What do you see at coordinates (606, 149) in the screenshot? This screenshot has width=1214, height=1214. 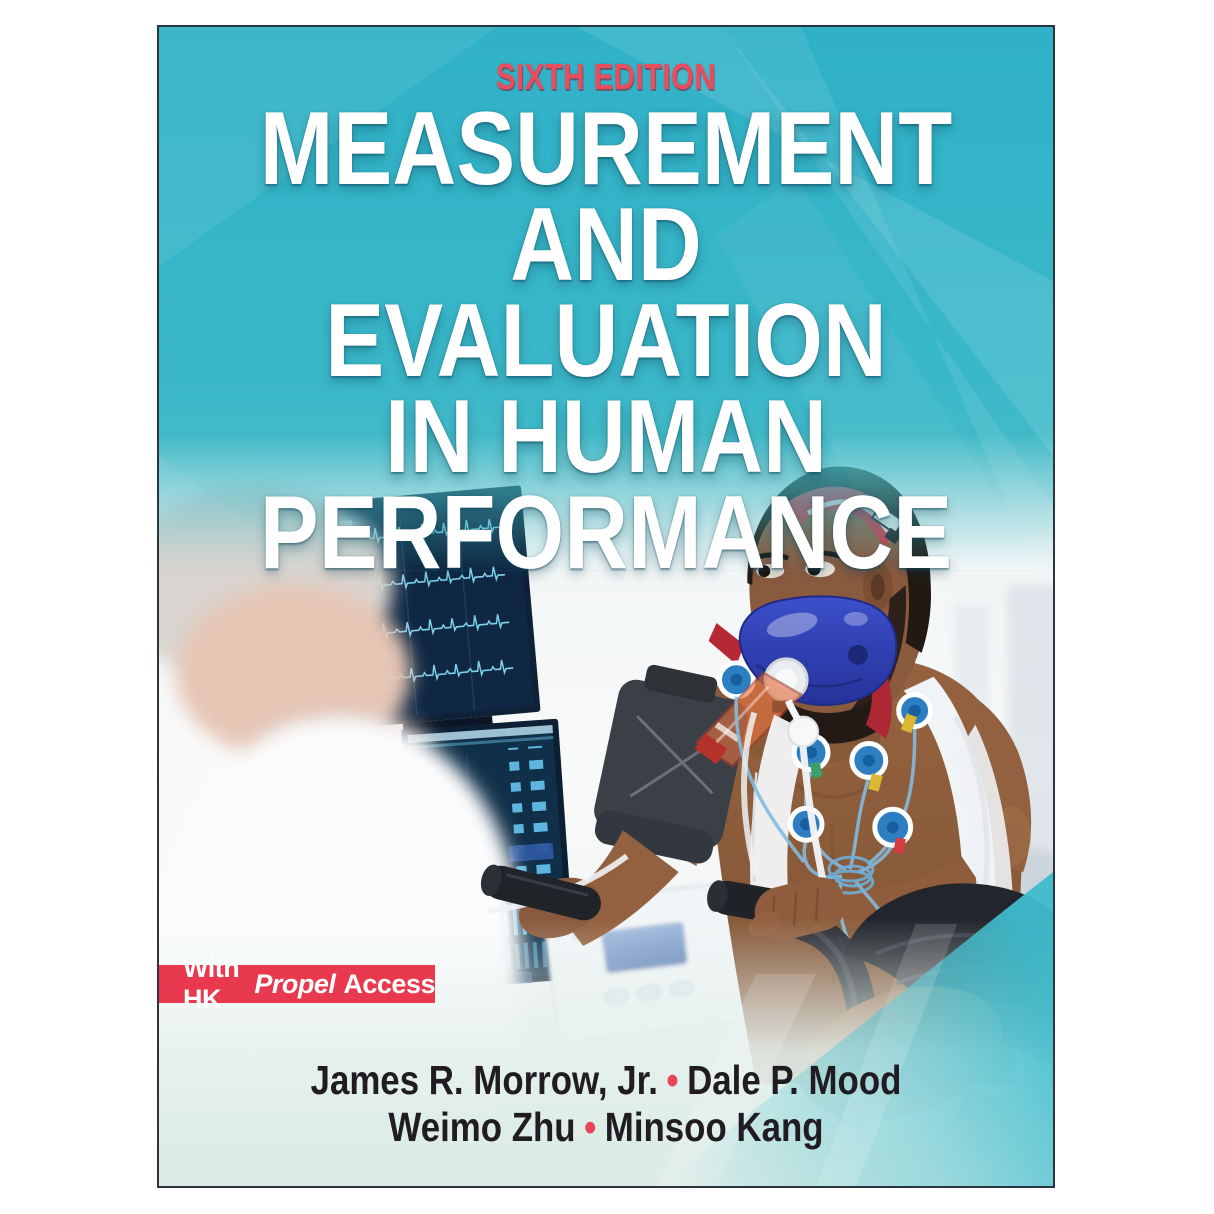 I see `title-line-1: MEASUREMENT` at bounding box center [606, 149].